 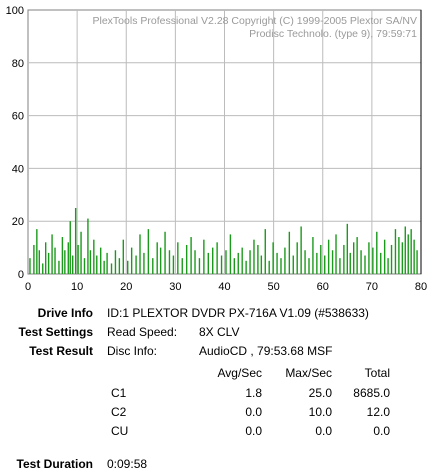 What do you see at coordinates (54, 464) in the screenshot?
I see `test-duration-label: Test Duration` at bounding box center [54, 464].